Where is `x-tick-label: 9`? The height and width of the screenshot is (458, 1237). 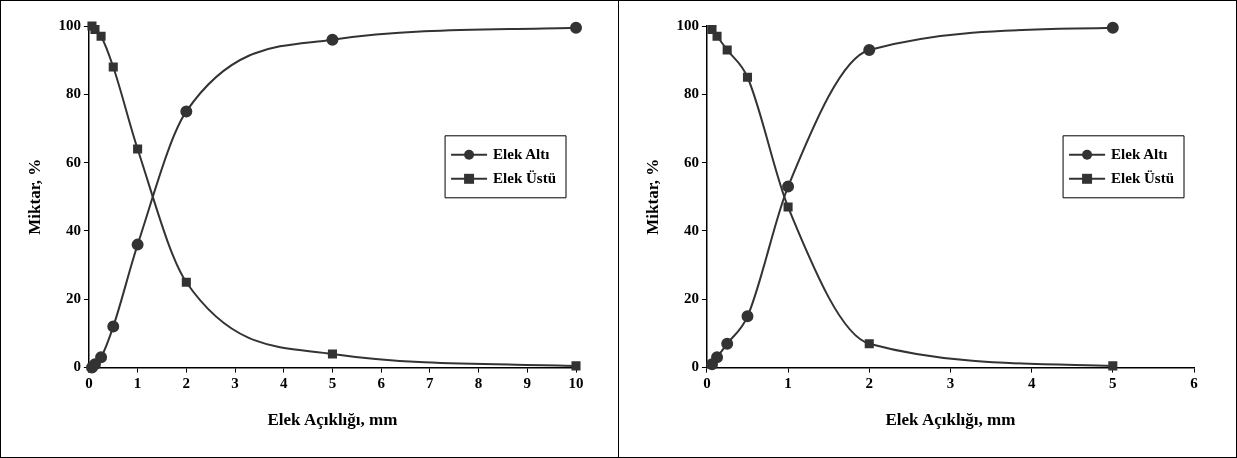 x-tick-label: 9 is located at coordinates (527, 383).